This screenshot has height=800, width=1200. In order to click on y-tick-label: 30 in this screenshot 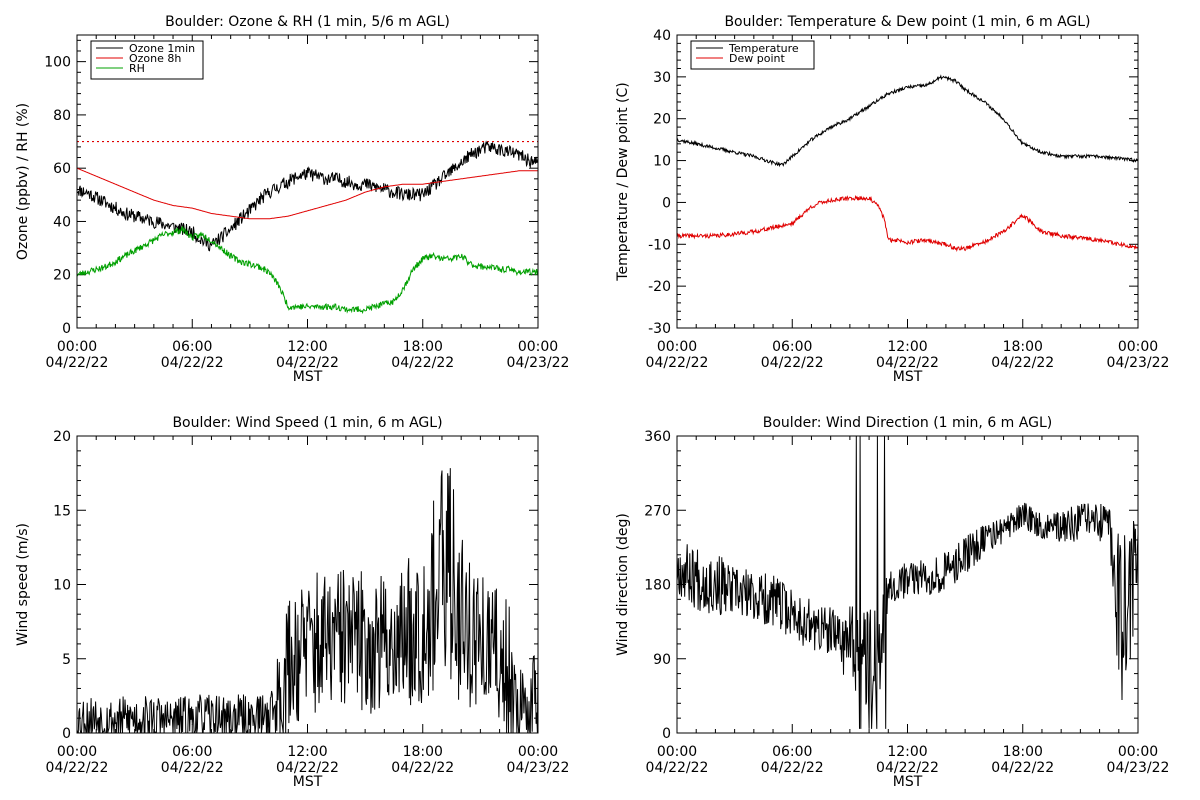, I will do `click(662, 78)`.